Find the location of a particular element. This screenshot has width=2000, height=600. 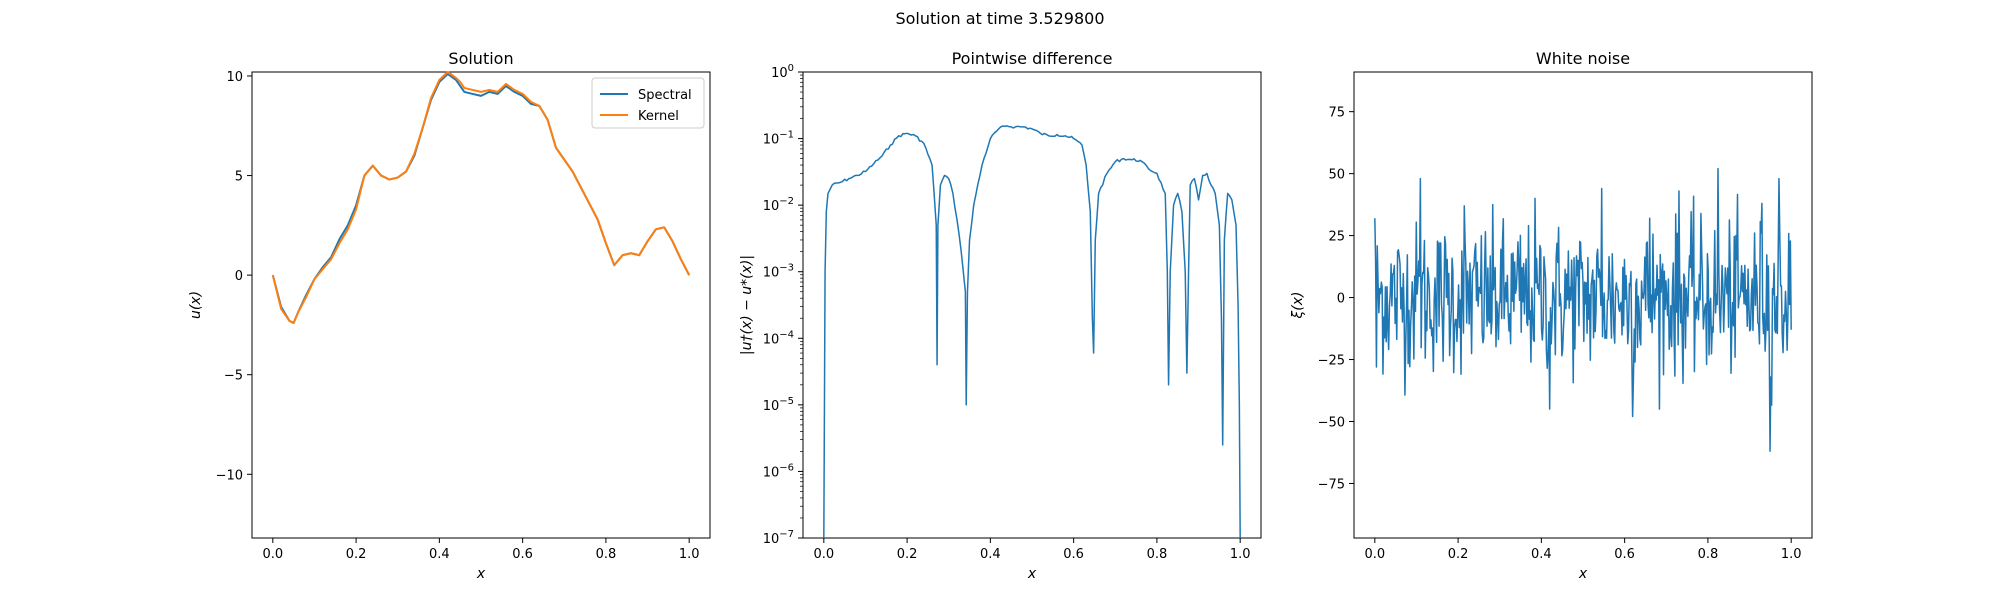

y-tick-label: 10⁻¹ is located at coordinates (778, 139).